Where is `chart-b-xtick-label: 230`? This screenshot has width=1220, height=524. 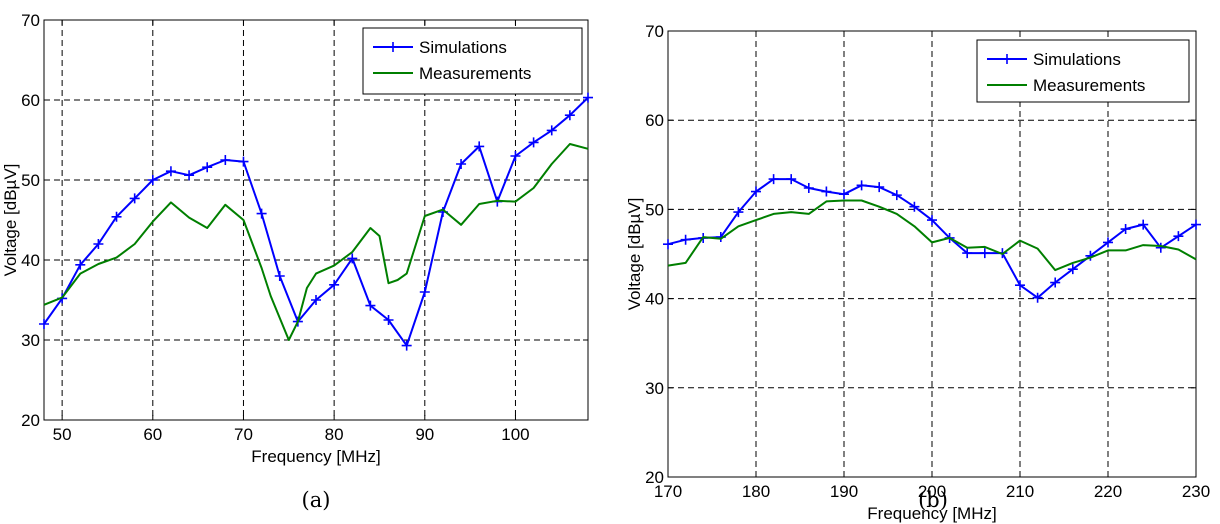 chart-b-xtick-label: 230 is located at coordinates (1196, 491).